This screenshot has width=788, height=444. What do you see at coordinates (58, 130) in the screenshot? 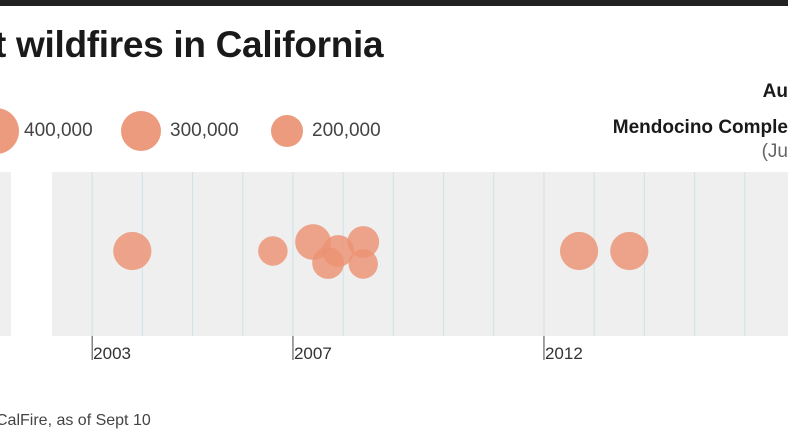
I see `legend-label: 400,000` at bounding box center [58, 130].